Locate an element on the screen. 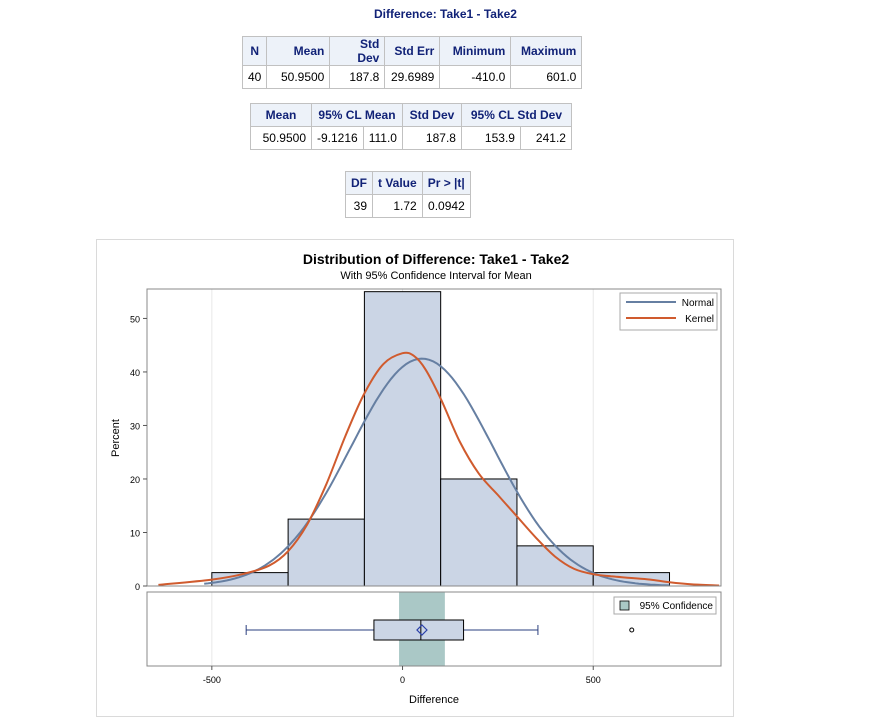 This screenshot has height=717, width=891. x-axis-label: Difference is located at coordinates (434, 700).